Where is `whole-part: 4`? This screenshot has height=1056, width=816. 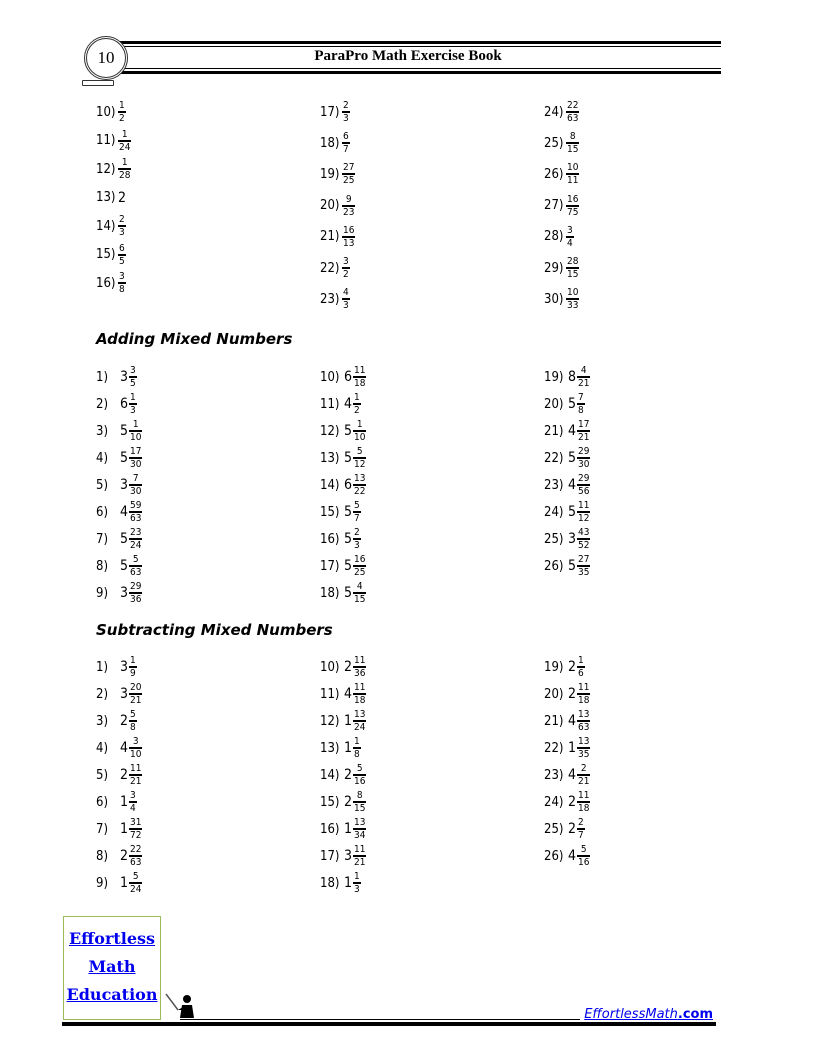
whole-part: 4 is located at coordinates (348, 694).